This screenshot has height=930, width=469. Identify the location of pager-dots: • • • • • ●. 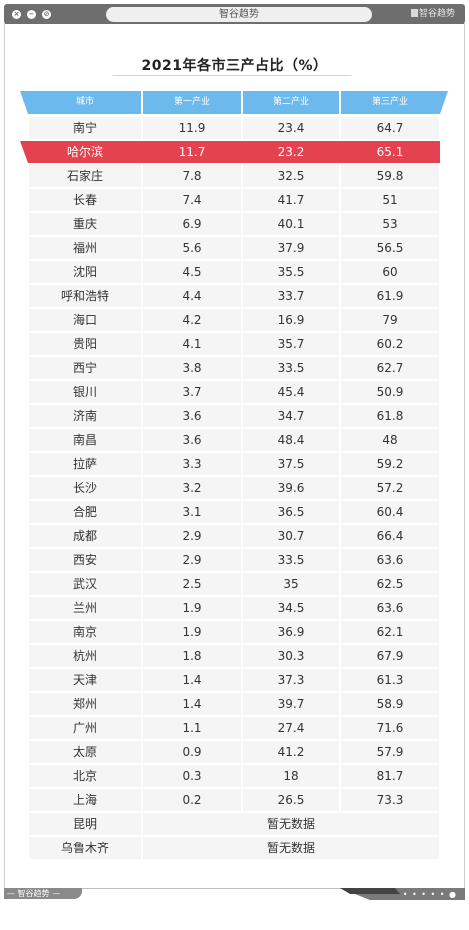
(429, 894).